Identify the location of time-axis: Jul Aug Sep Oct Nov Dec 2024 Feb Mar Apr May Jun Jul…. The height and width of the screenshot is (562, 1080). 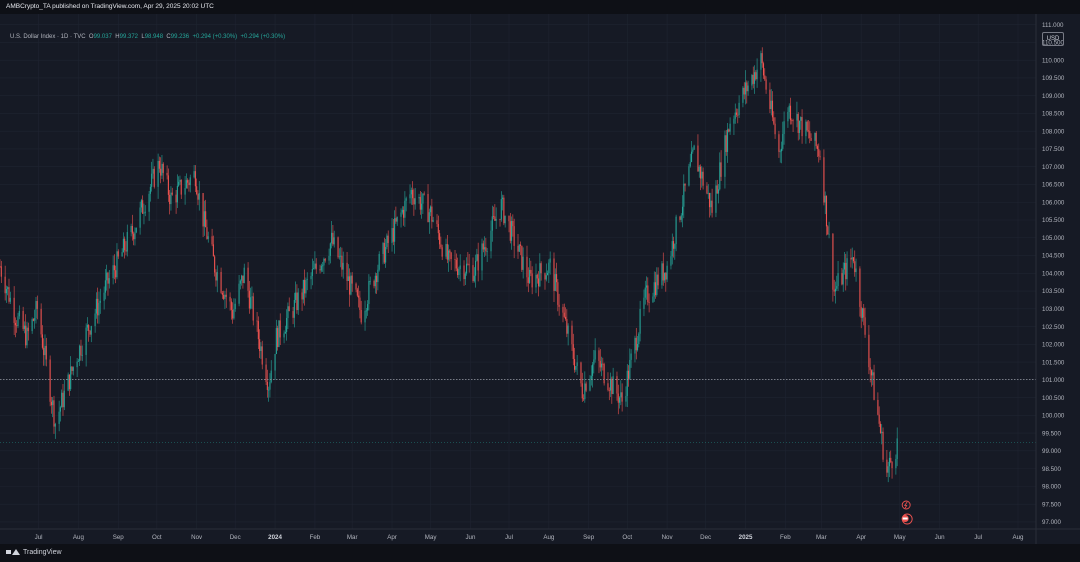
(540, 534).